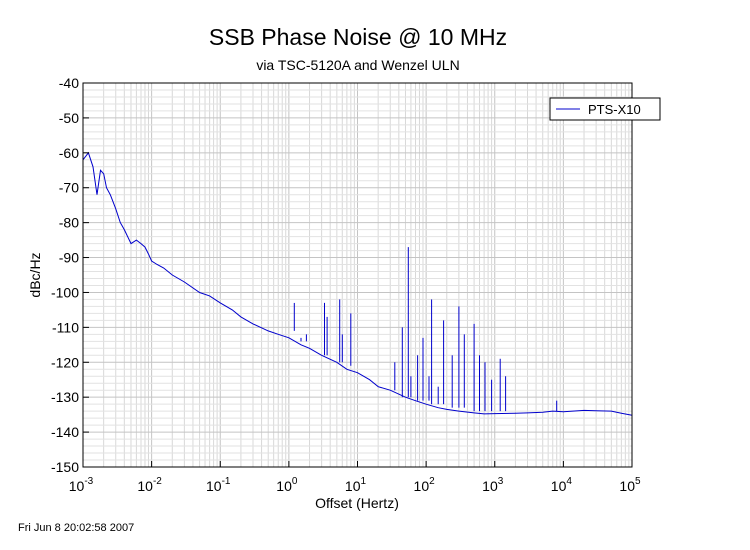 The image size is (750, 550). I want to click on chart-title: SSB Phase Noise @ 10 MHz, so click(358, 37).